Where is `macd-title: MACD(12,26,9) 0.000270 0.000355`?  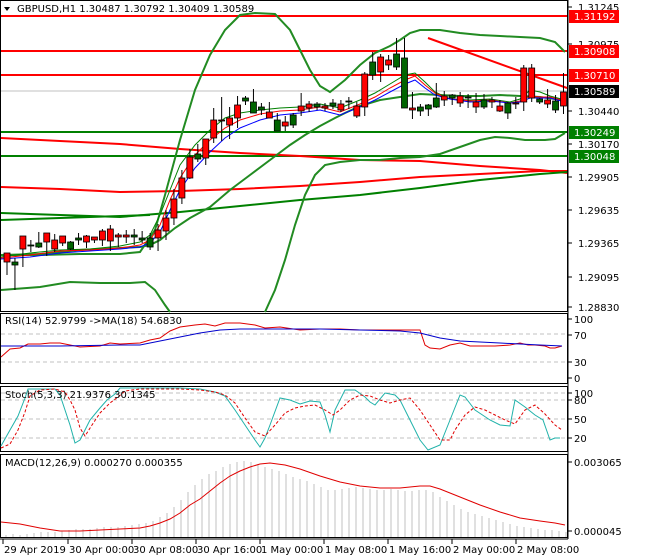 macd-title: MACD(12,26,9) 0.000270 0.000355 is located at coordinates (94, 463).